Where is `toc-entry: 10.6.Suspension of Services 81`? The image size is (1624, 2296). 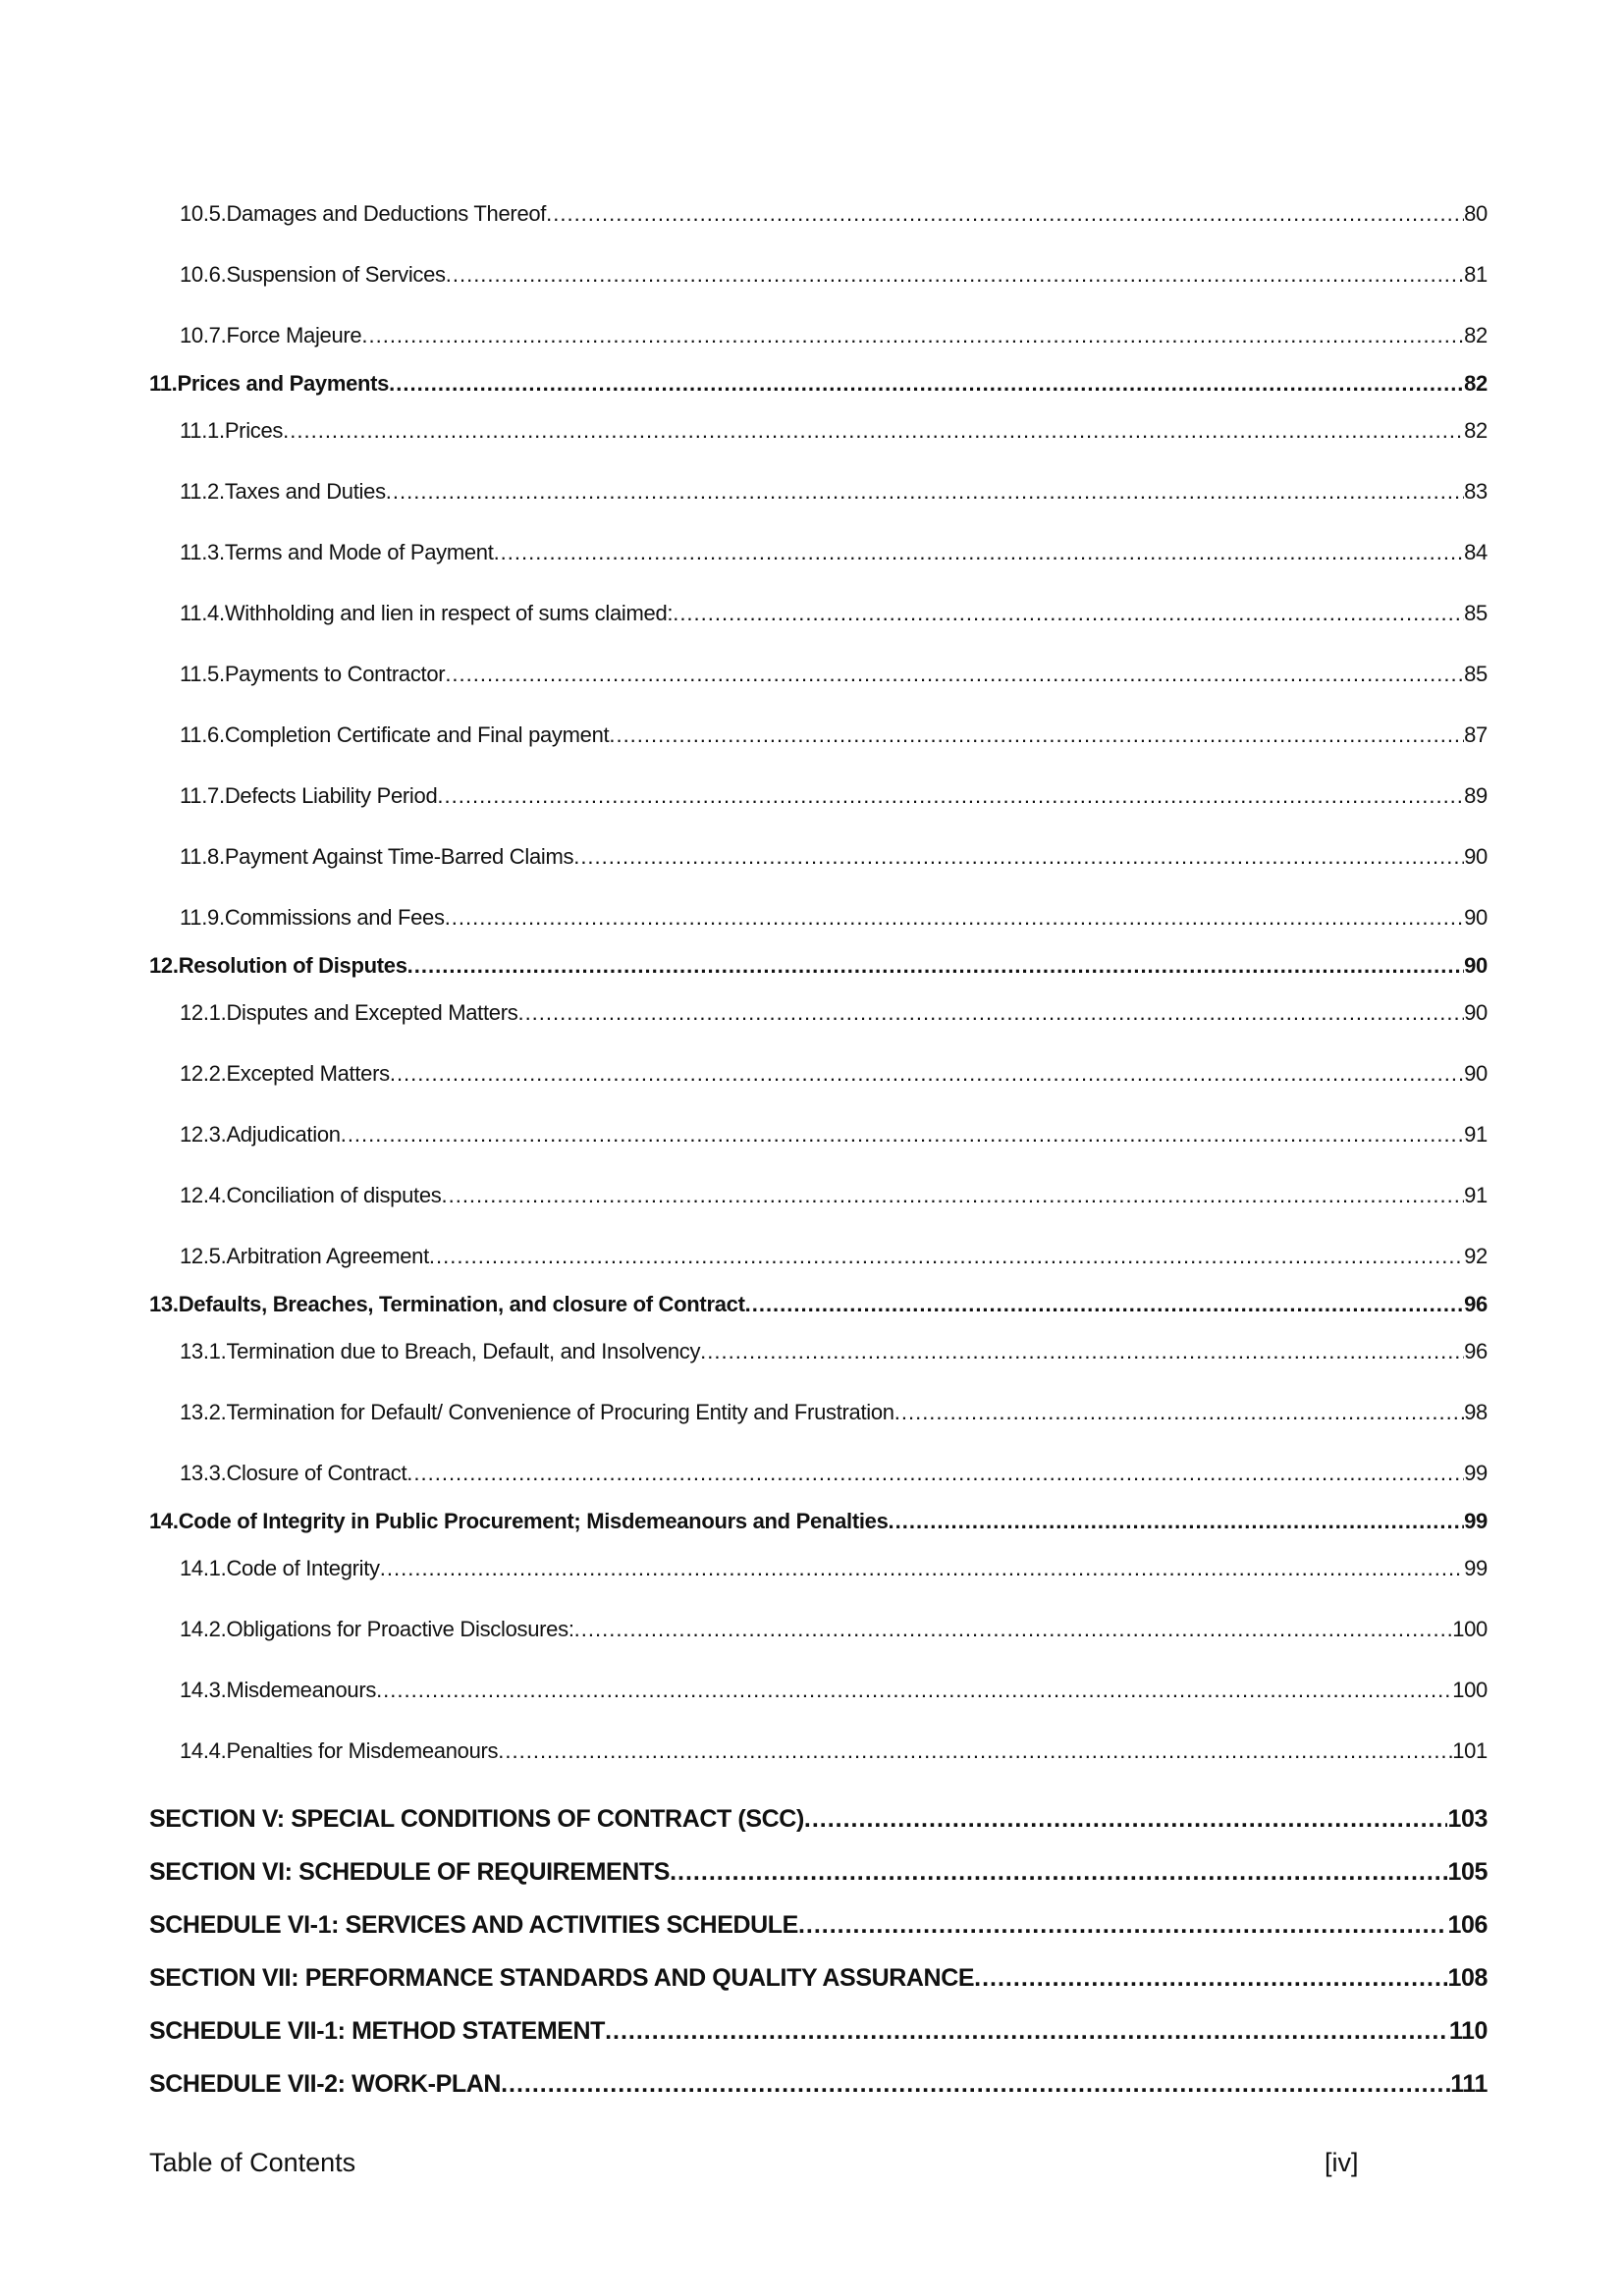 toc-entry: 10.6.Suspension of Services 81 is located at coordinates (818, 274).